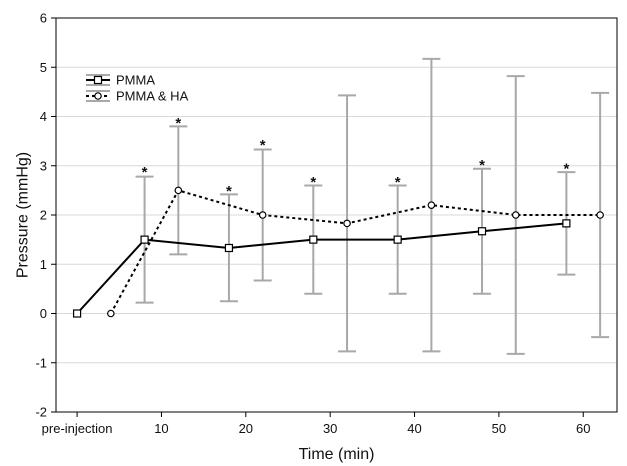 The image size is (627, 466). What do you see at coordinates (43, 67) in the screenshot?
I see `y-tick-label: 5` at bounding box center [43, 67].